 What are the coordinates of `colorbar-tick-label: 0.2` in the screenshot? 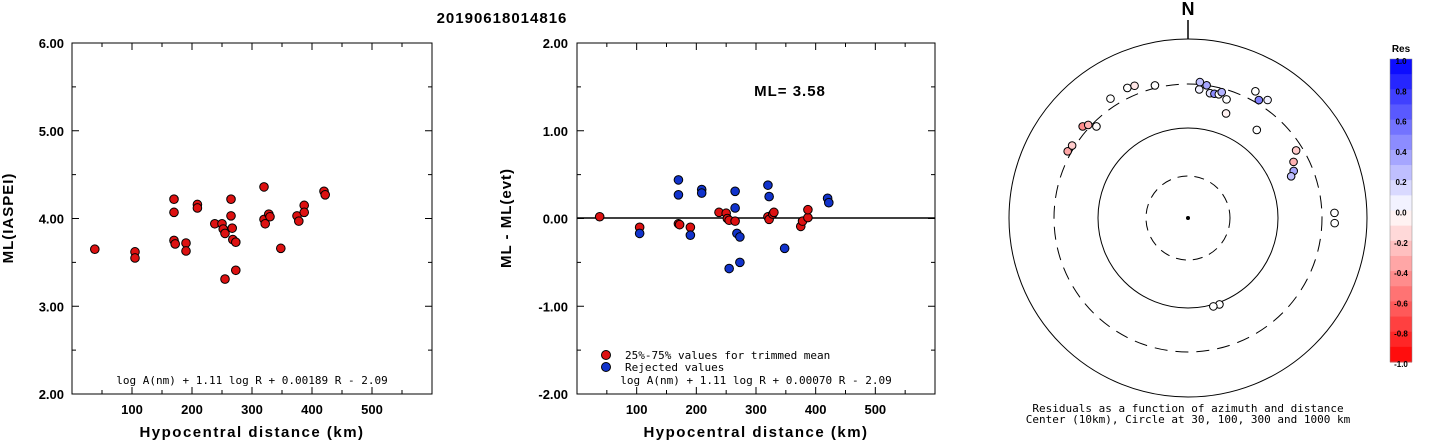 It's located at (1401, 182).